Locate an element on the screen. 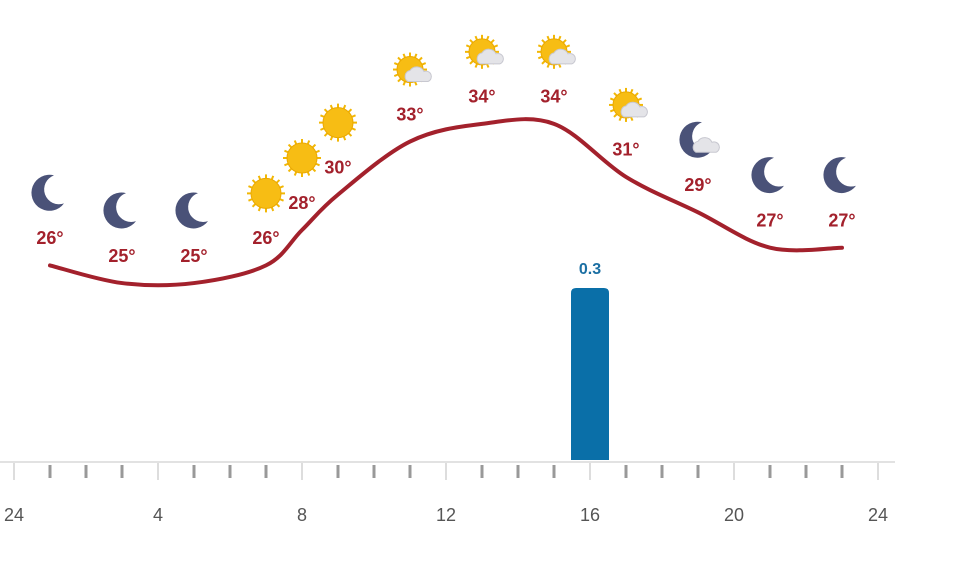 The height and width of the screenshot is (572, 961). temperature-label: 33° is located at coordinates (409, 114).